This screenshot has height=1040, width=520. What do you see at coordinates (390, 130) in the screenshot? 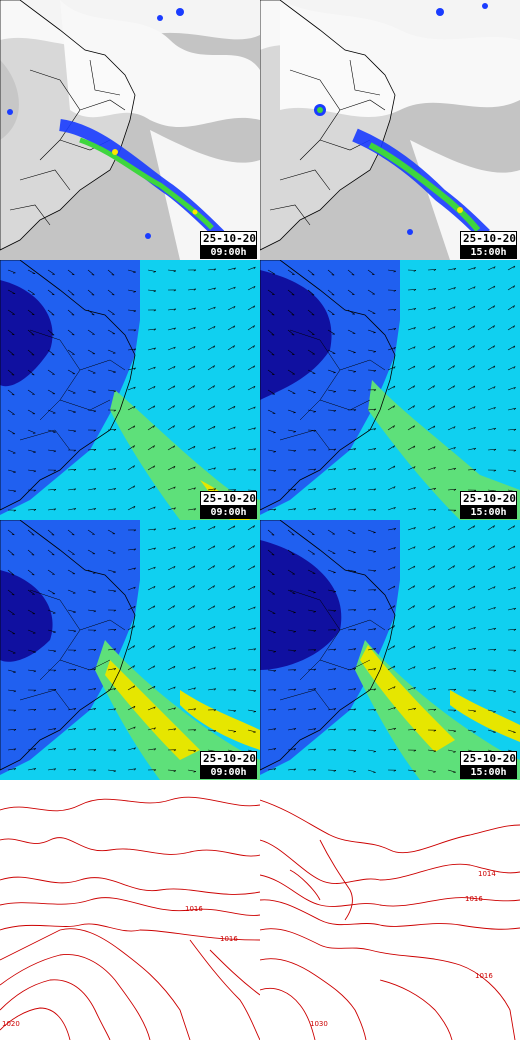
I see `satellite-panel-1500: 25-10-20 15:00h` at bounding box center [390, 130].